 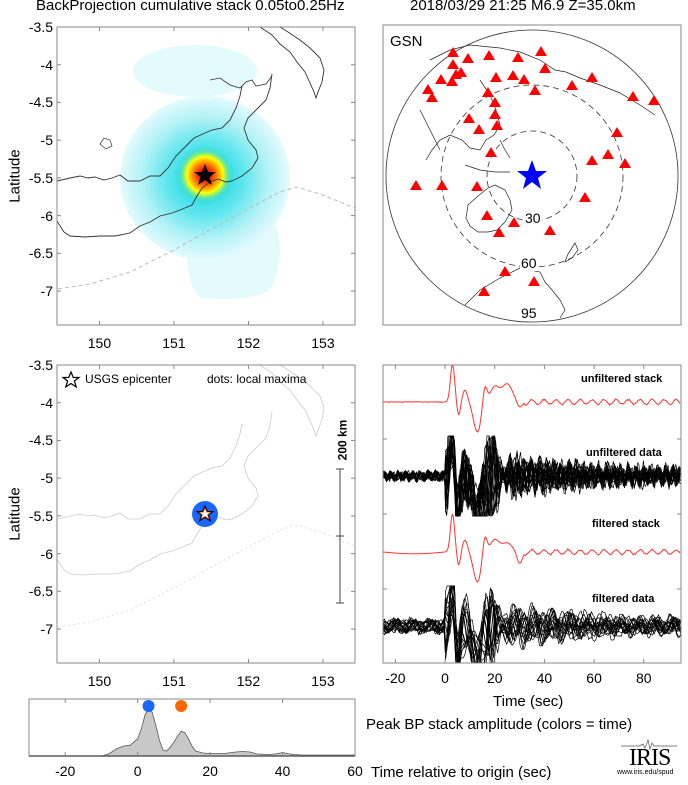 I want to click on mid-map-ytick-label: -7, so click(x=46, y=629).